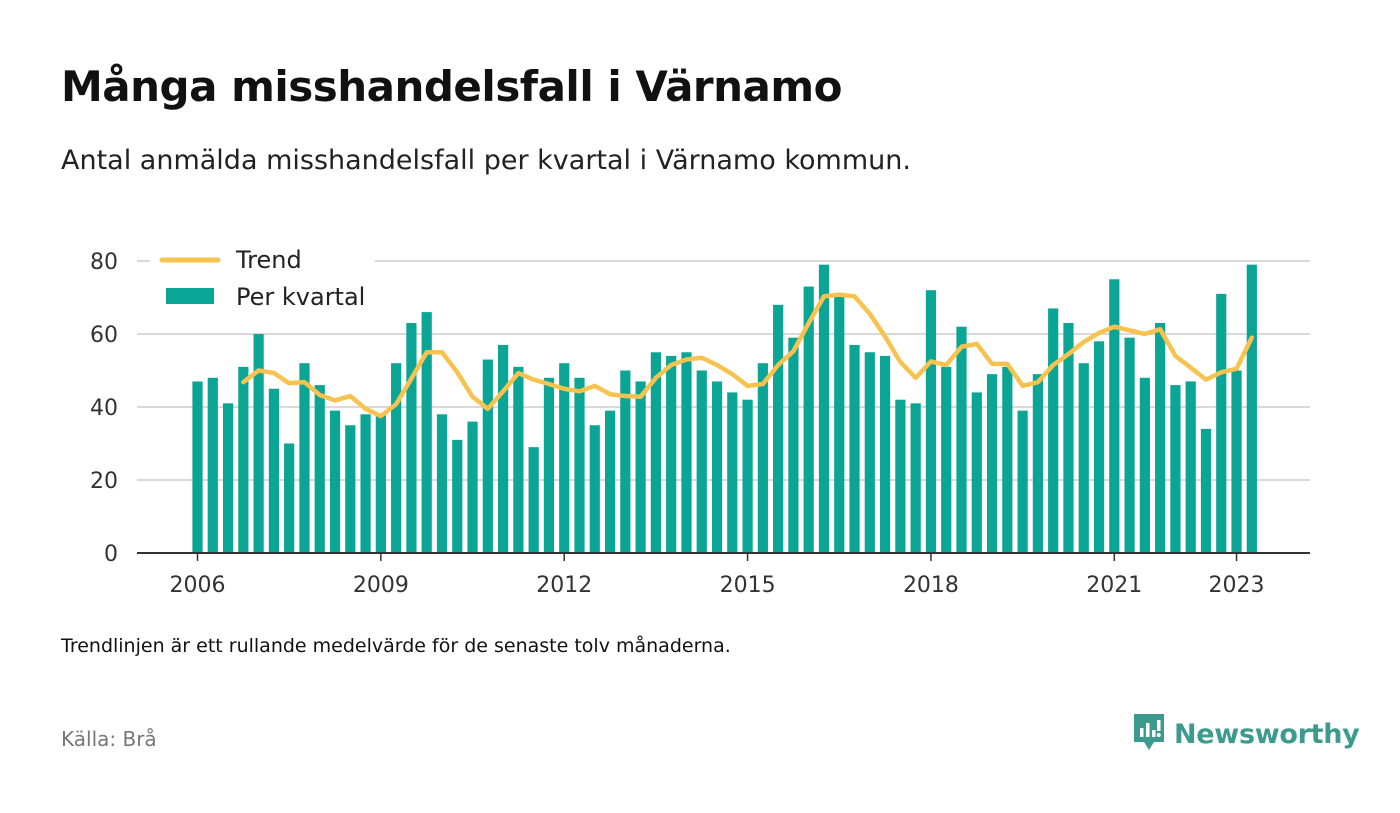 This screenshot has width=1400, height=813. I want to click on y-axis-ticks: 0 20 40 60 80, so click(104, 408).